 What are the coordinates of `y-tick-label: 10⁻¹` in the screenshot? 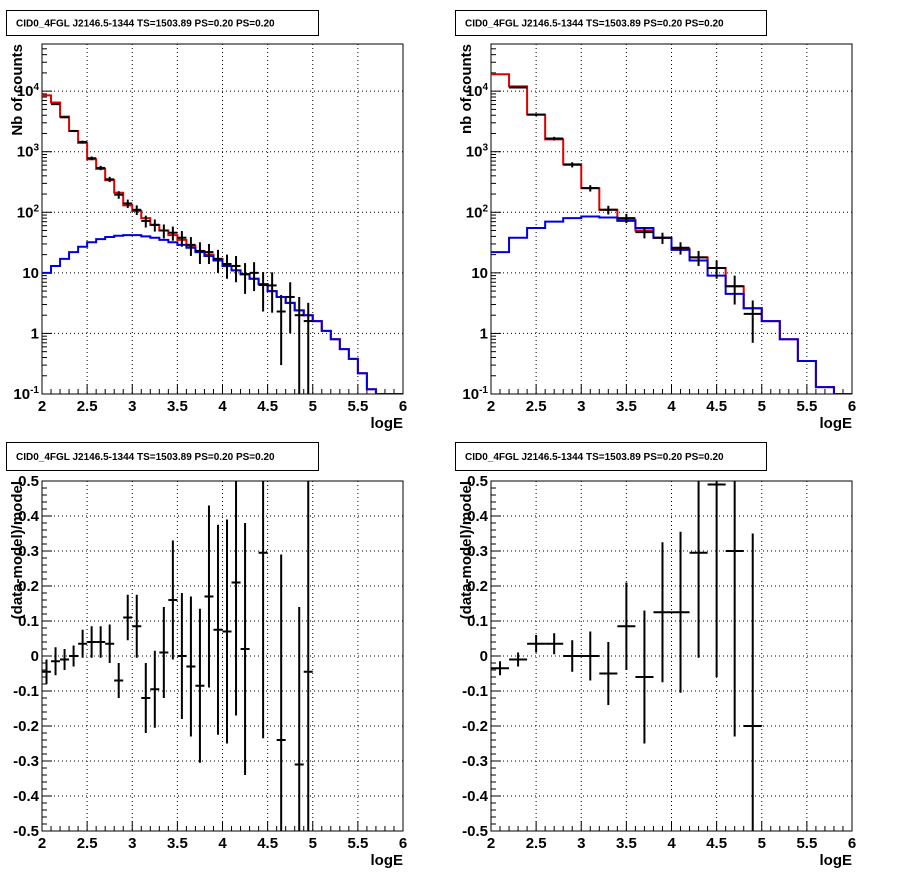 It's located at (26, 394).